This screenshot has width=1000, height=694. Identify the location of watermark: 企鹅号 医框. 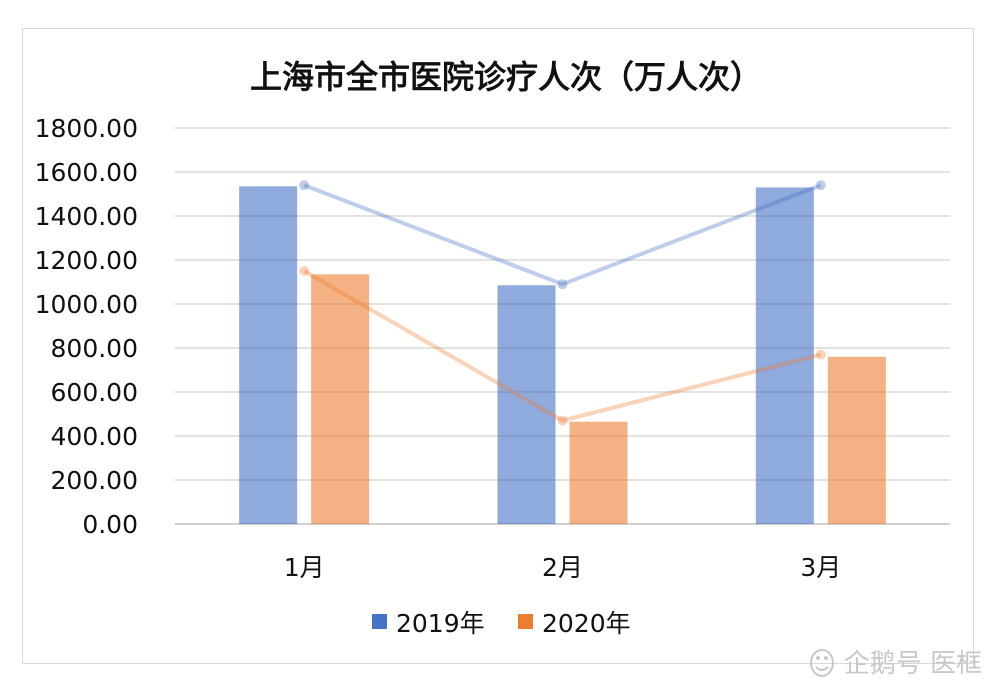
(895, 661).